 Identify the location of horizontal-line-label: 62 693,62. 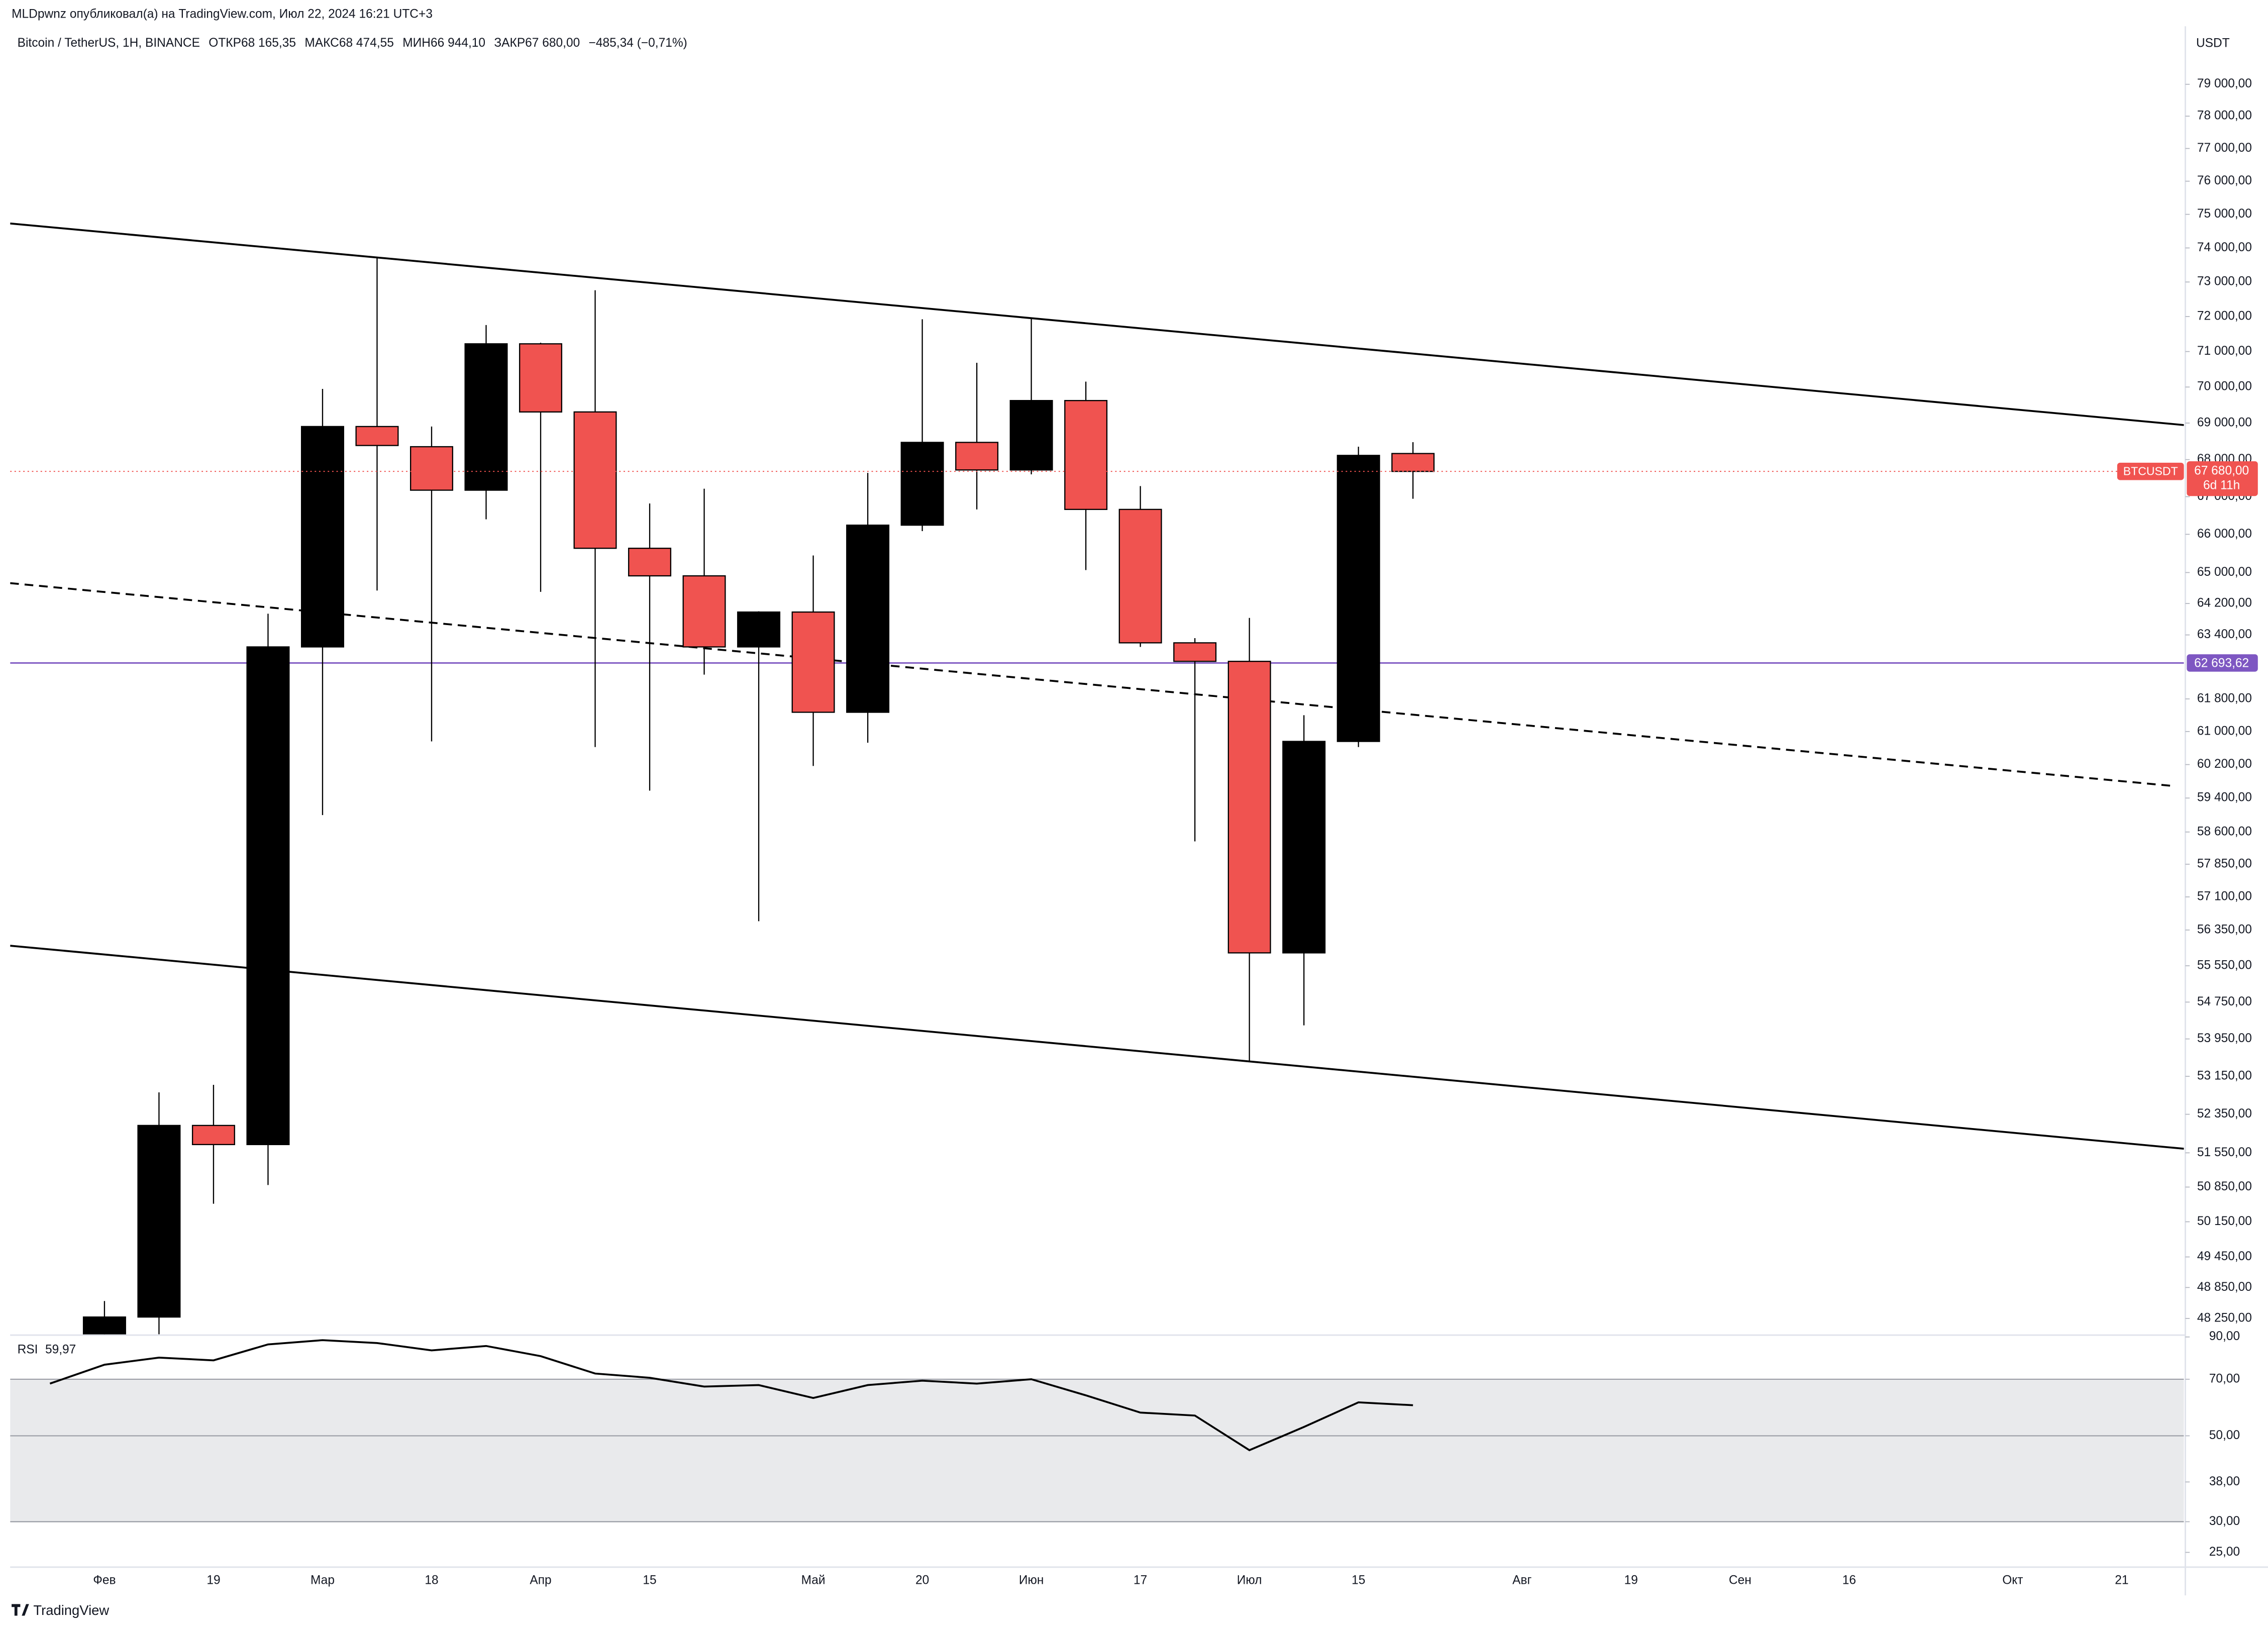
(2221, 663).